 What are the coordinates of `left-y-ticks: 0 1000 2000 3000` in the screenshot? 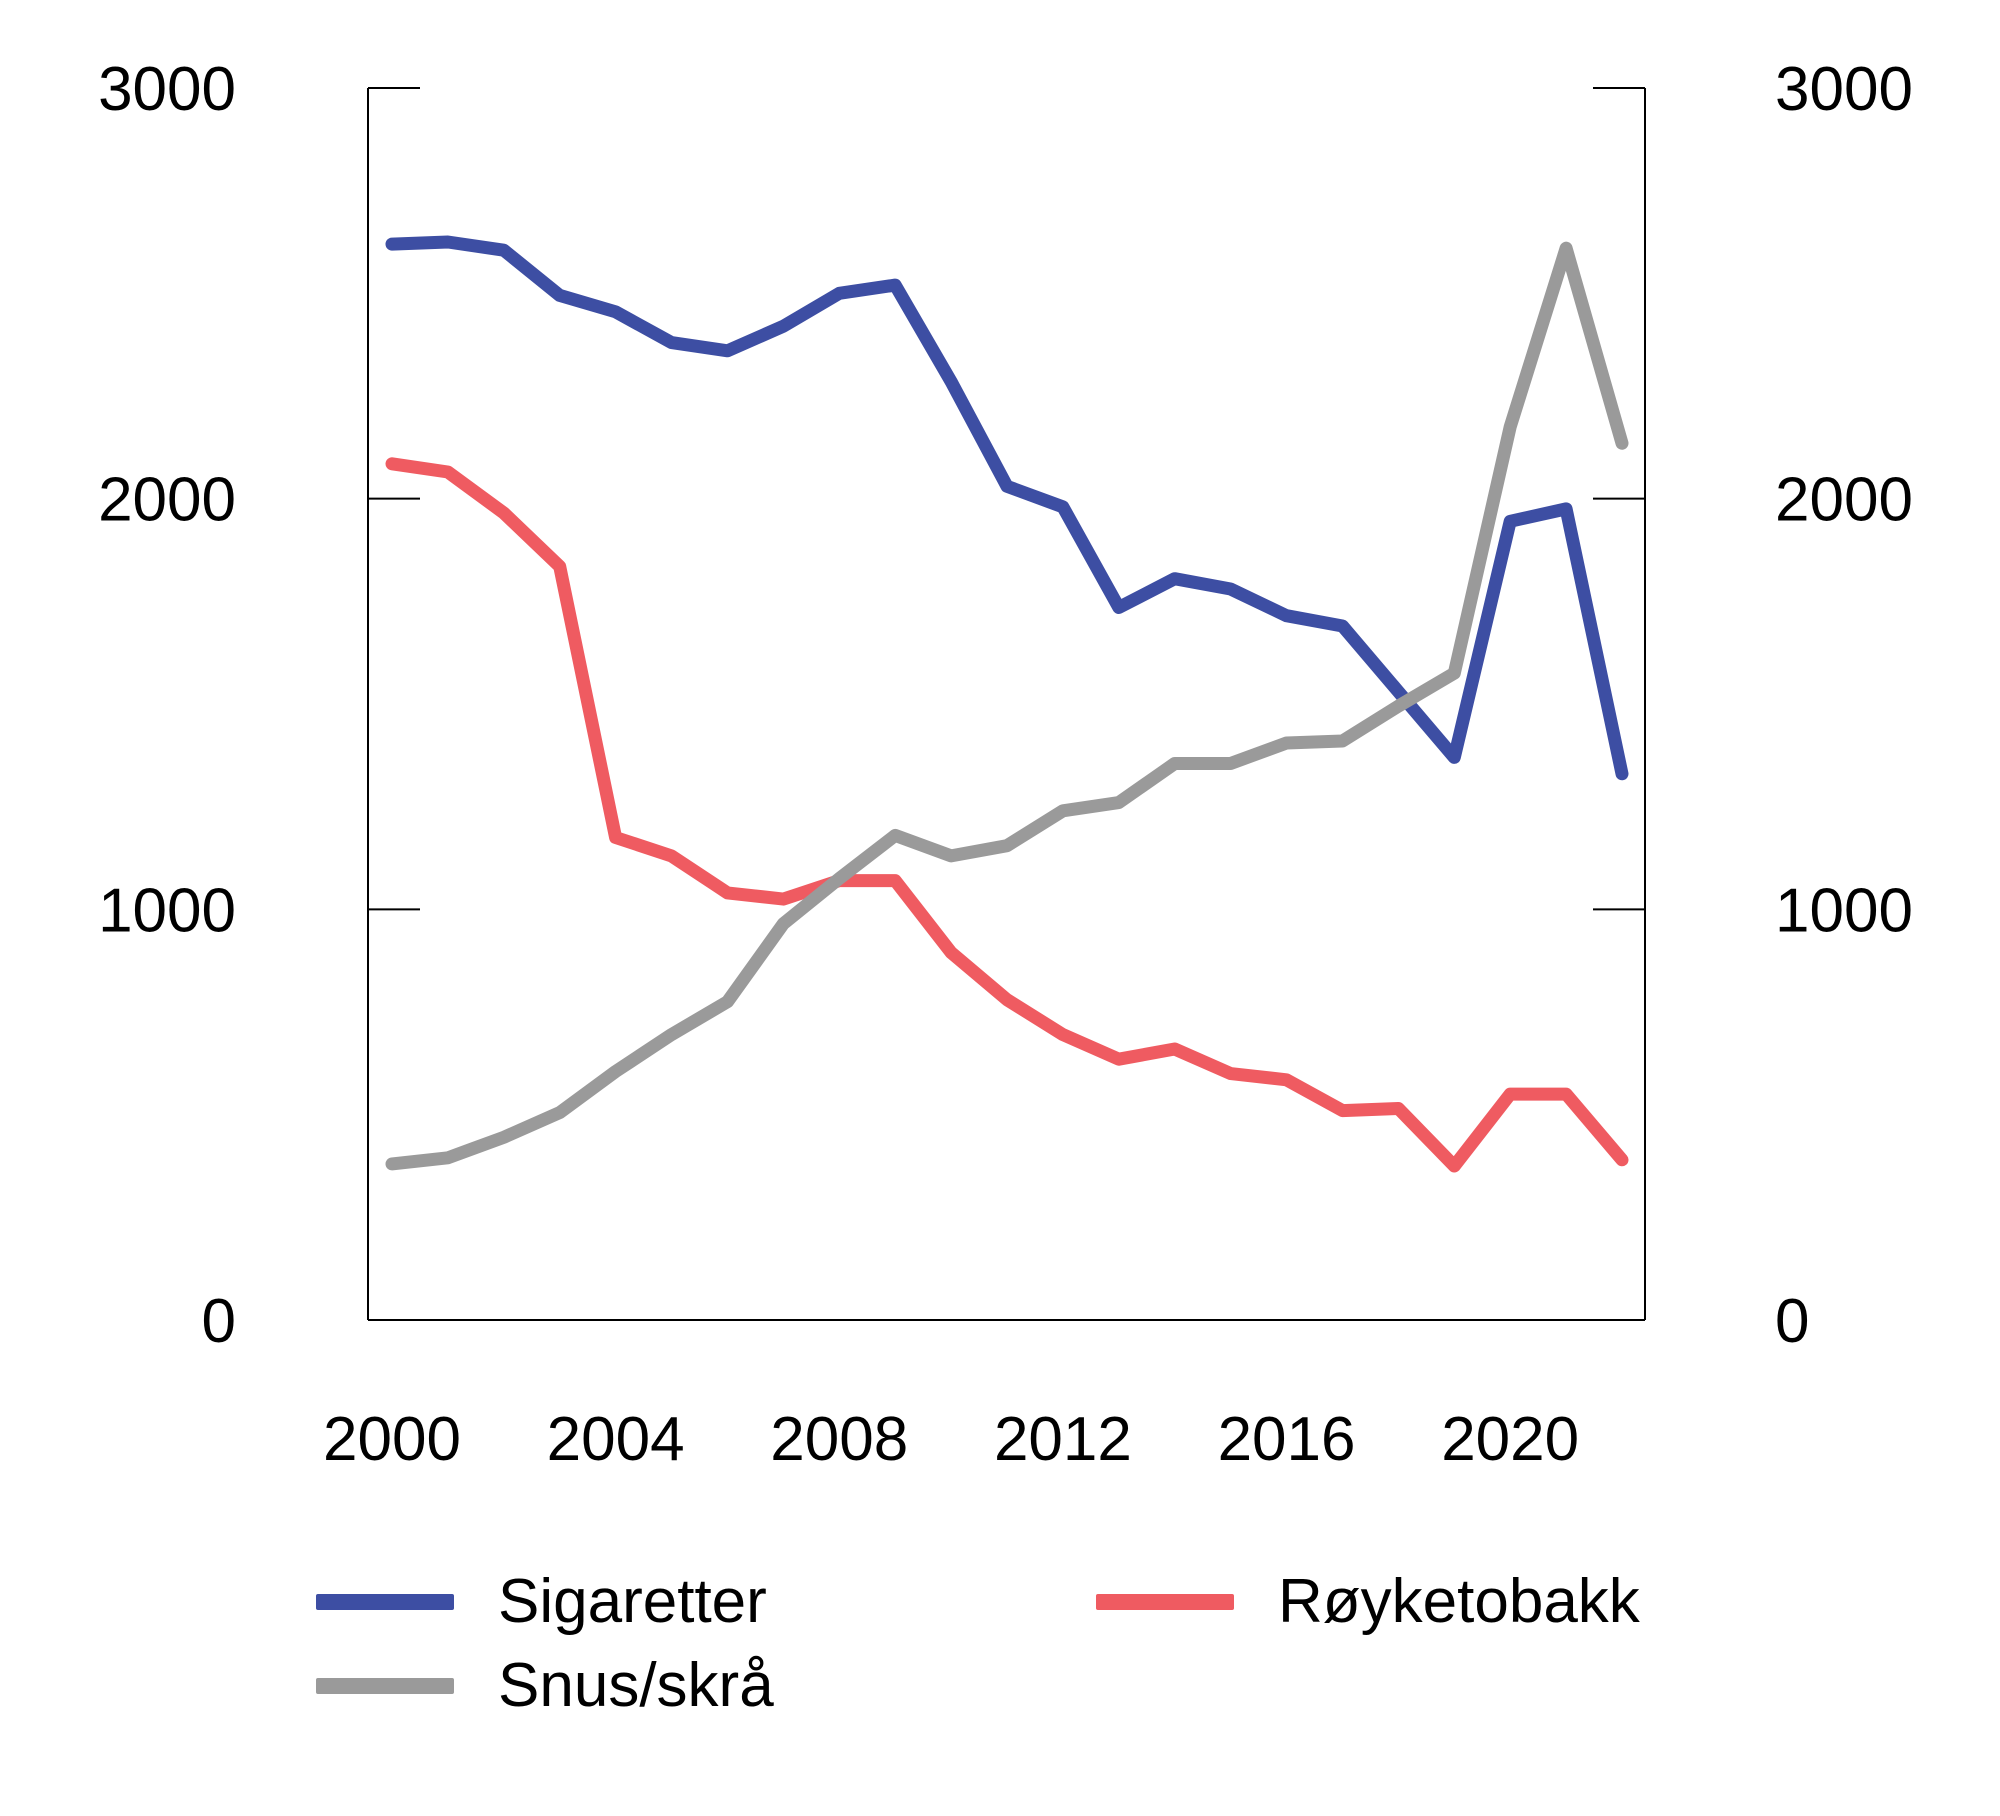 It's located at (259, 705).